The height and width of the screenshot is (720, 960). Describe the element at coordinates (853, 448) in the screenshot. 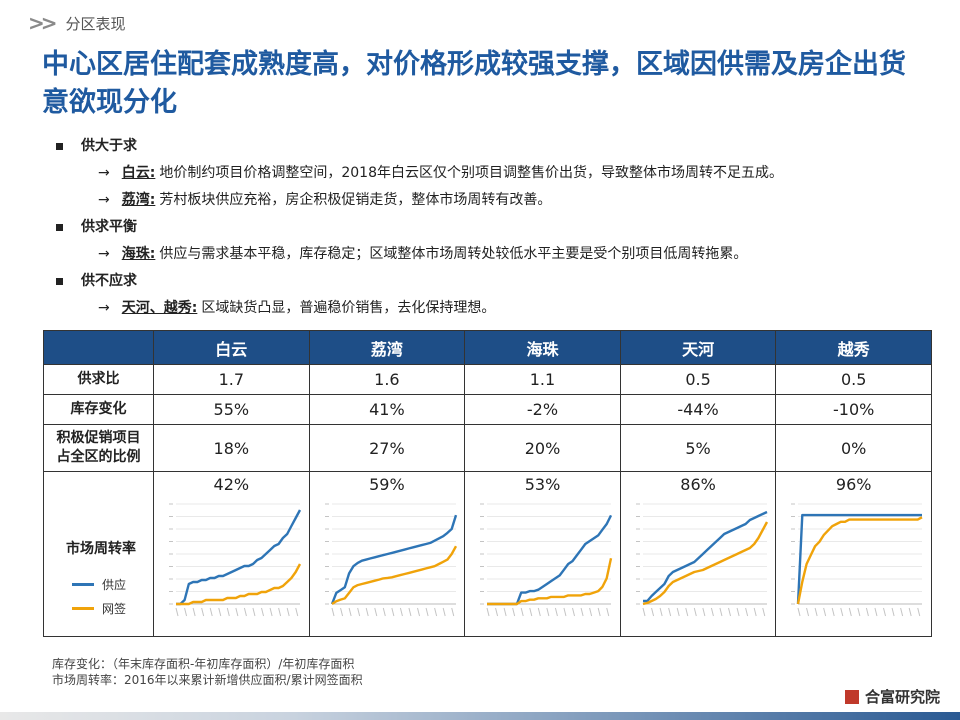

I see `table-cell: 0%` at that location.